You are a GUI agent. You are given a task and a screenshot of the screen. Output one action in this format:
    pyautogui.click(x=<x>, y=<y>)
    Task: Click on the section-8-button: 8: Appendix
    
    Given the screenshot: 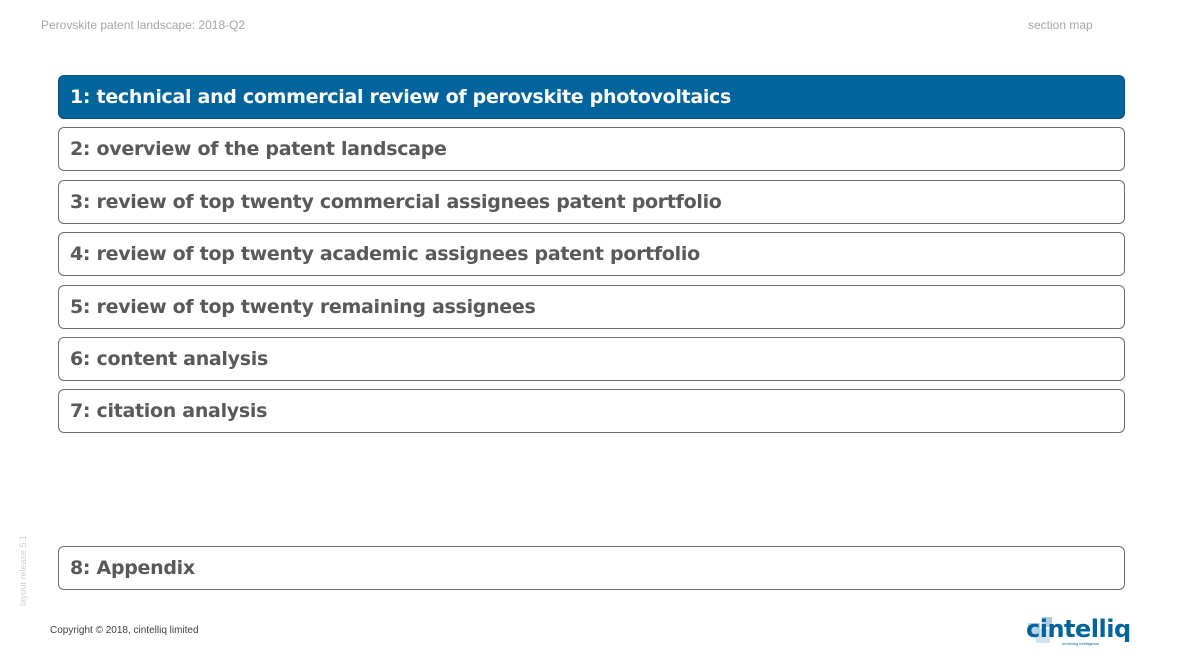 What is the action you would take?
    pyautogui.click(x=591, y=568)
    